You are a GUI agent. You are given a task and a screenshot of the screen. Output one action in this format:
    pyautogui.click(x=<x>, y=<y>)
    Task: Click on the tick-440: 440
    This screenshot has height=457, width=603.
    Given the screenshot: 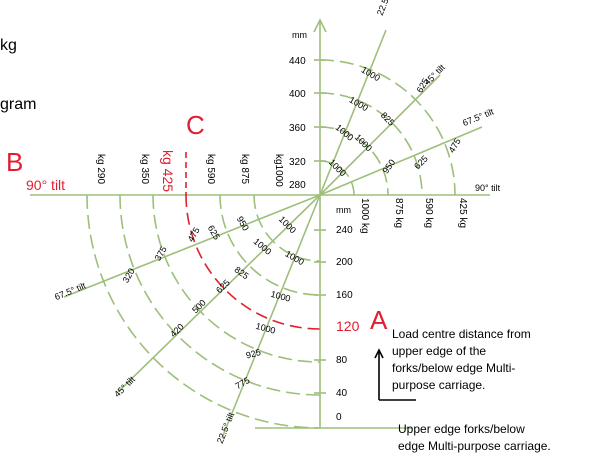 What is the action you would take?
    pyautogui.click(x=297, y=61)
    